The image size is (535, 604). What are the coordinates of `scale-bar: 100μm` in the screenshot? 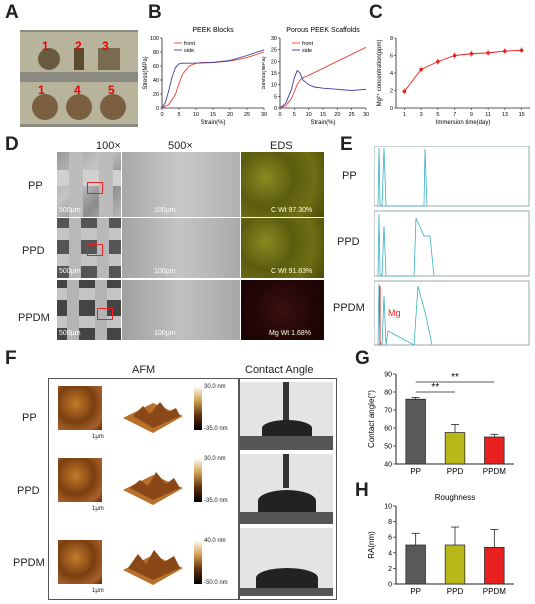 It's located at (165, 333).